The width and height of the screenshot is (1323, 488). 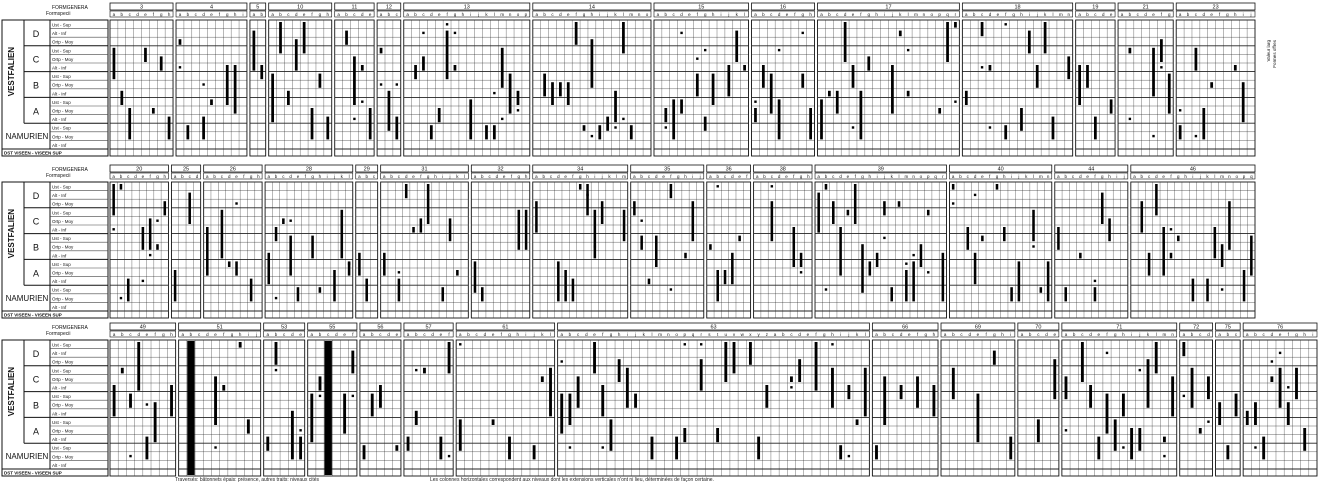 What do you see at coordinates (36, 406) in the screenshot?
I see `stage-letter-b: B` at bounding box center [36, 406].